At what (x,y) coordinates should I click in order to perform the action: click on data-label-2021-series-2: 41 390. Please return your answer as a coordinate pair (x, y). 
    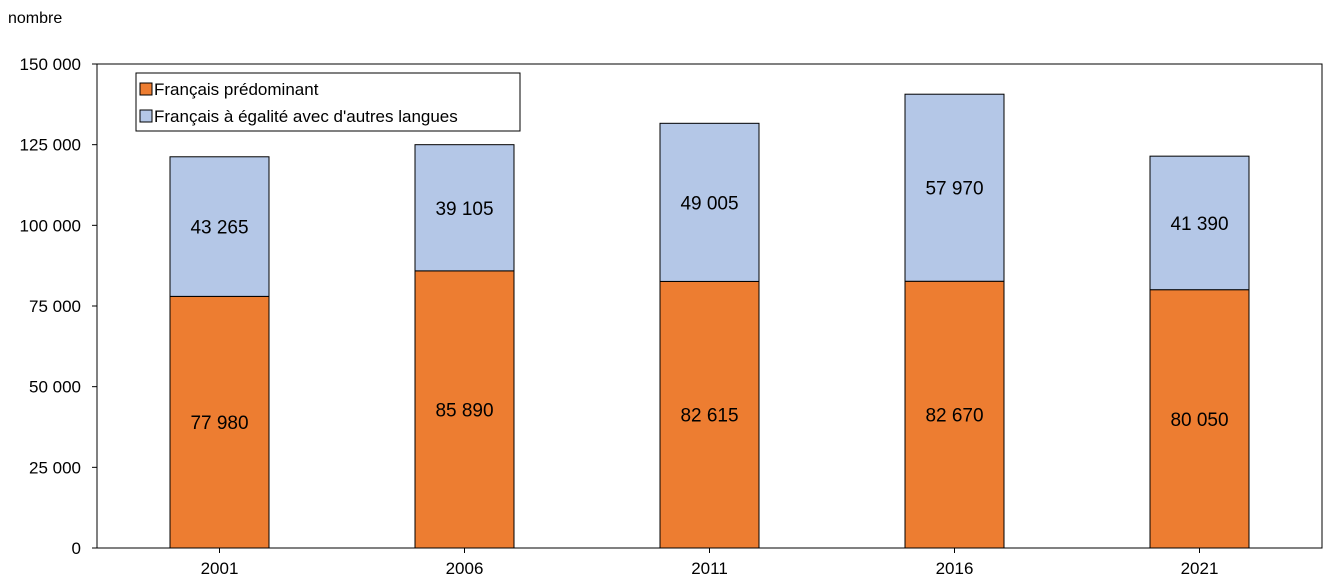
    Looking at the image, I should click on (1199, 224).